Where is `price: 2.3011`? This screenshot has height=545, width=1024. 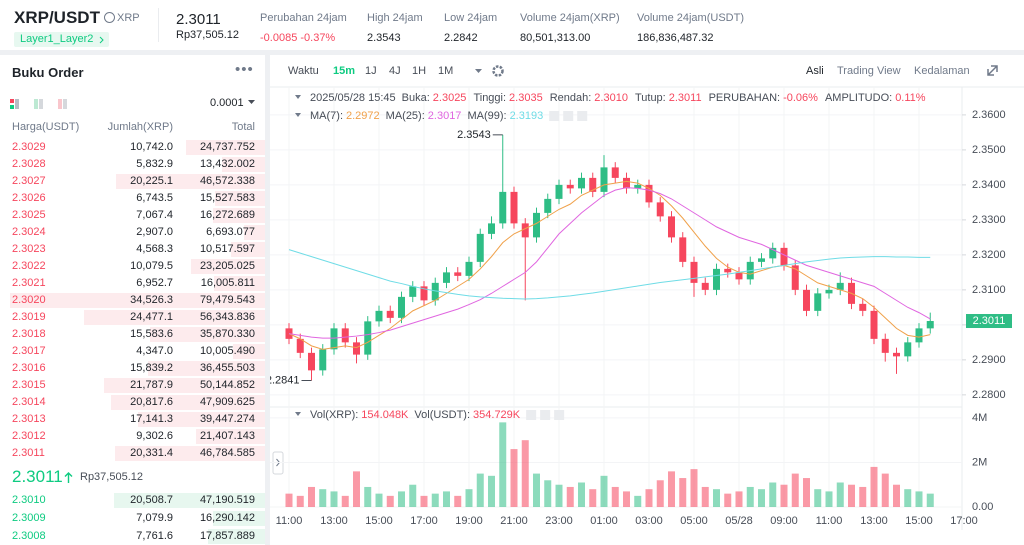 price: 2.3011 is located at coordinates (28, 453).